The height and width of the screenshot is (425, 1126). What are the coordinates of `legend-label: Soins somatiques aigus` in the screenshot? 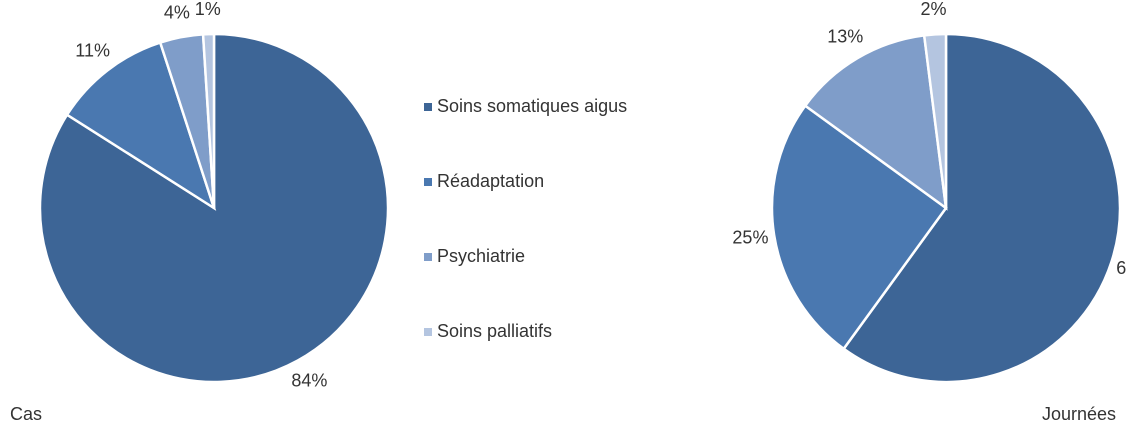 It's located at (532, 106).